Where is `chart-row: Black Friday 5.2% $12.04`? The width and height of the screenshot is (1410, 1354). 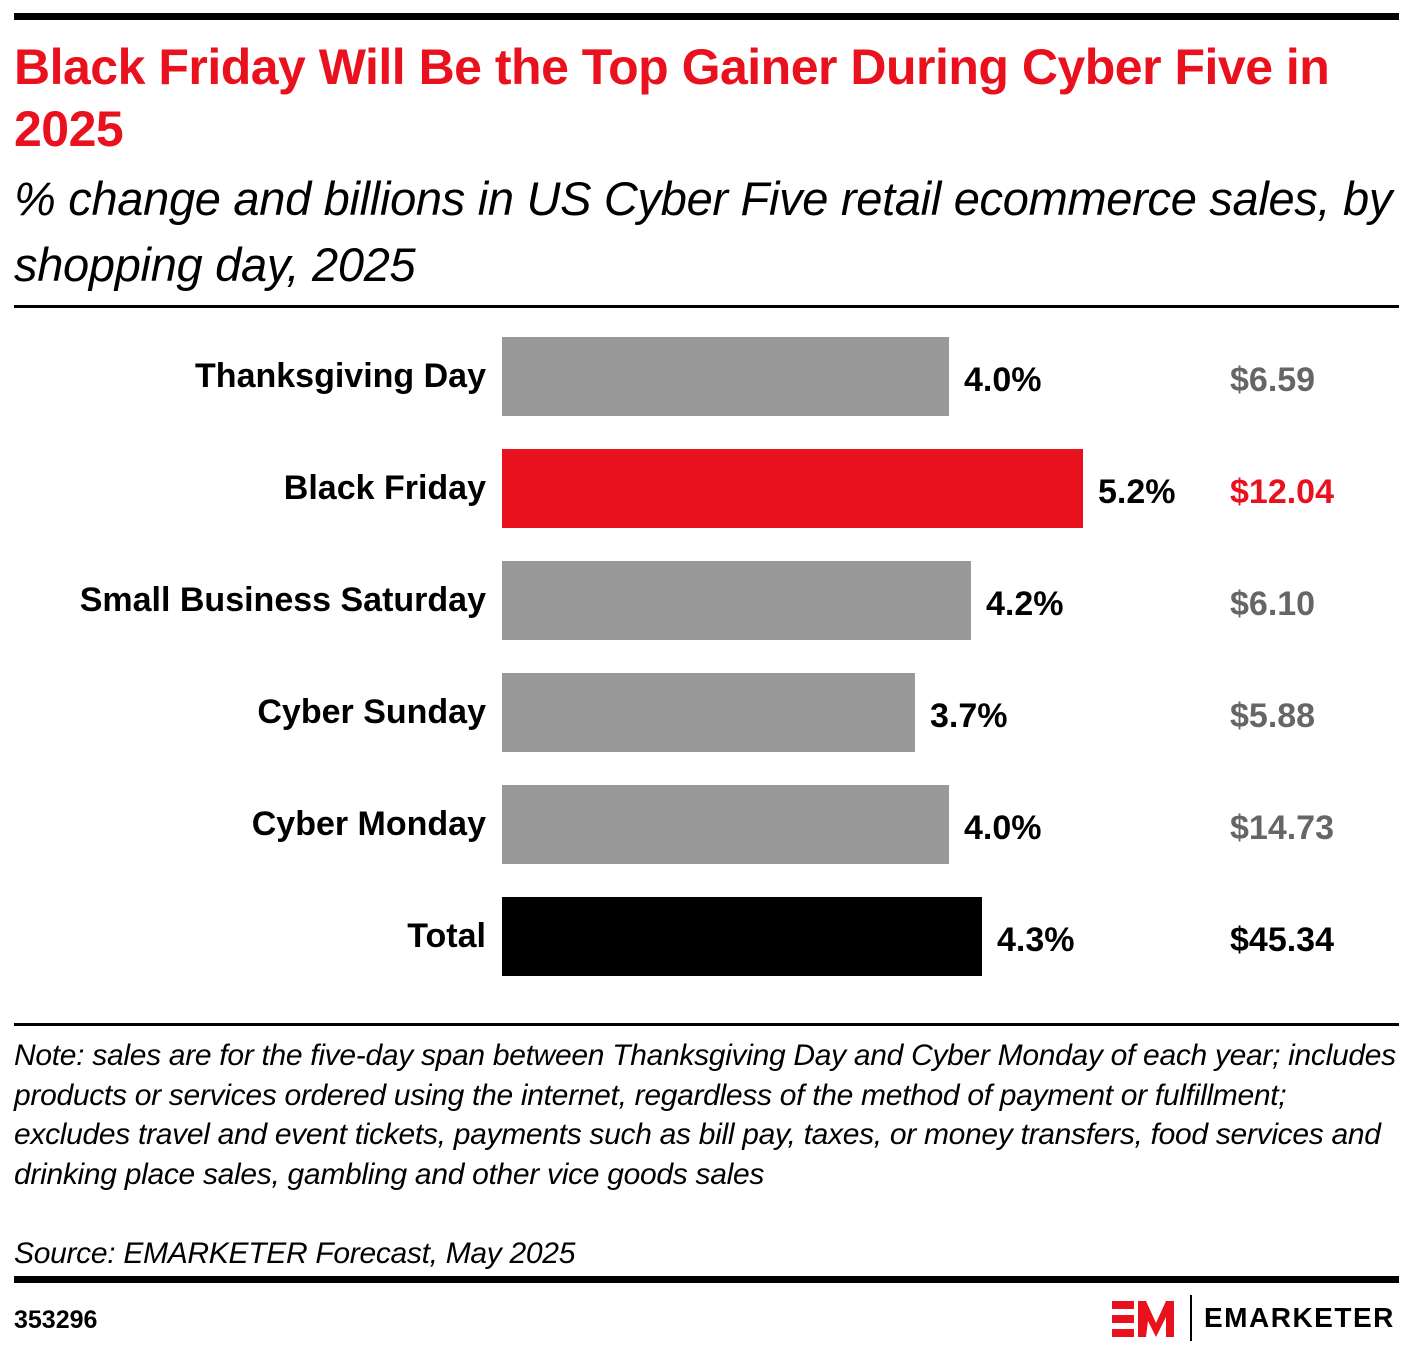 chart-row: Black Friday 5.2% $12.04 is located at coordinates (705, 488).